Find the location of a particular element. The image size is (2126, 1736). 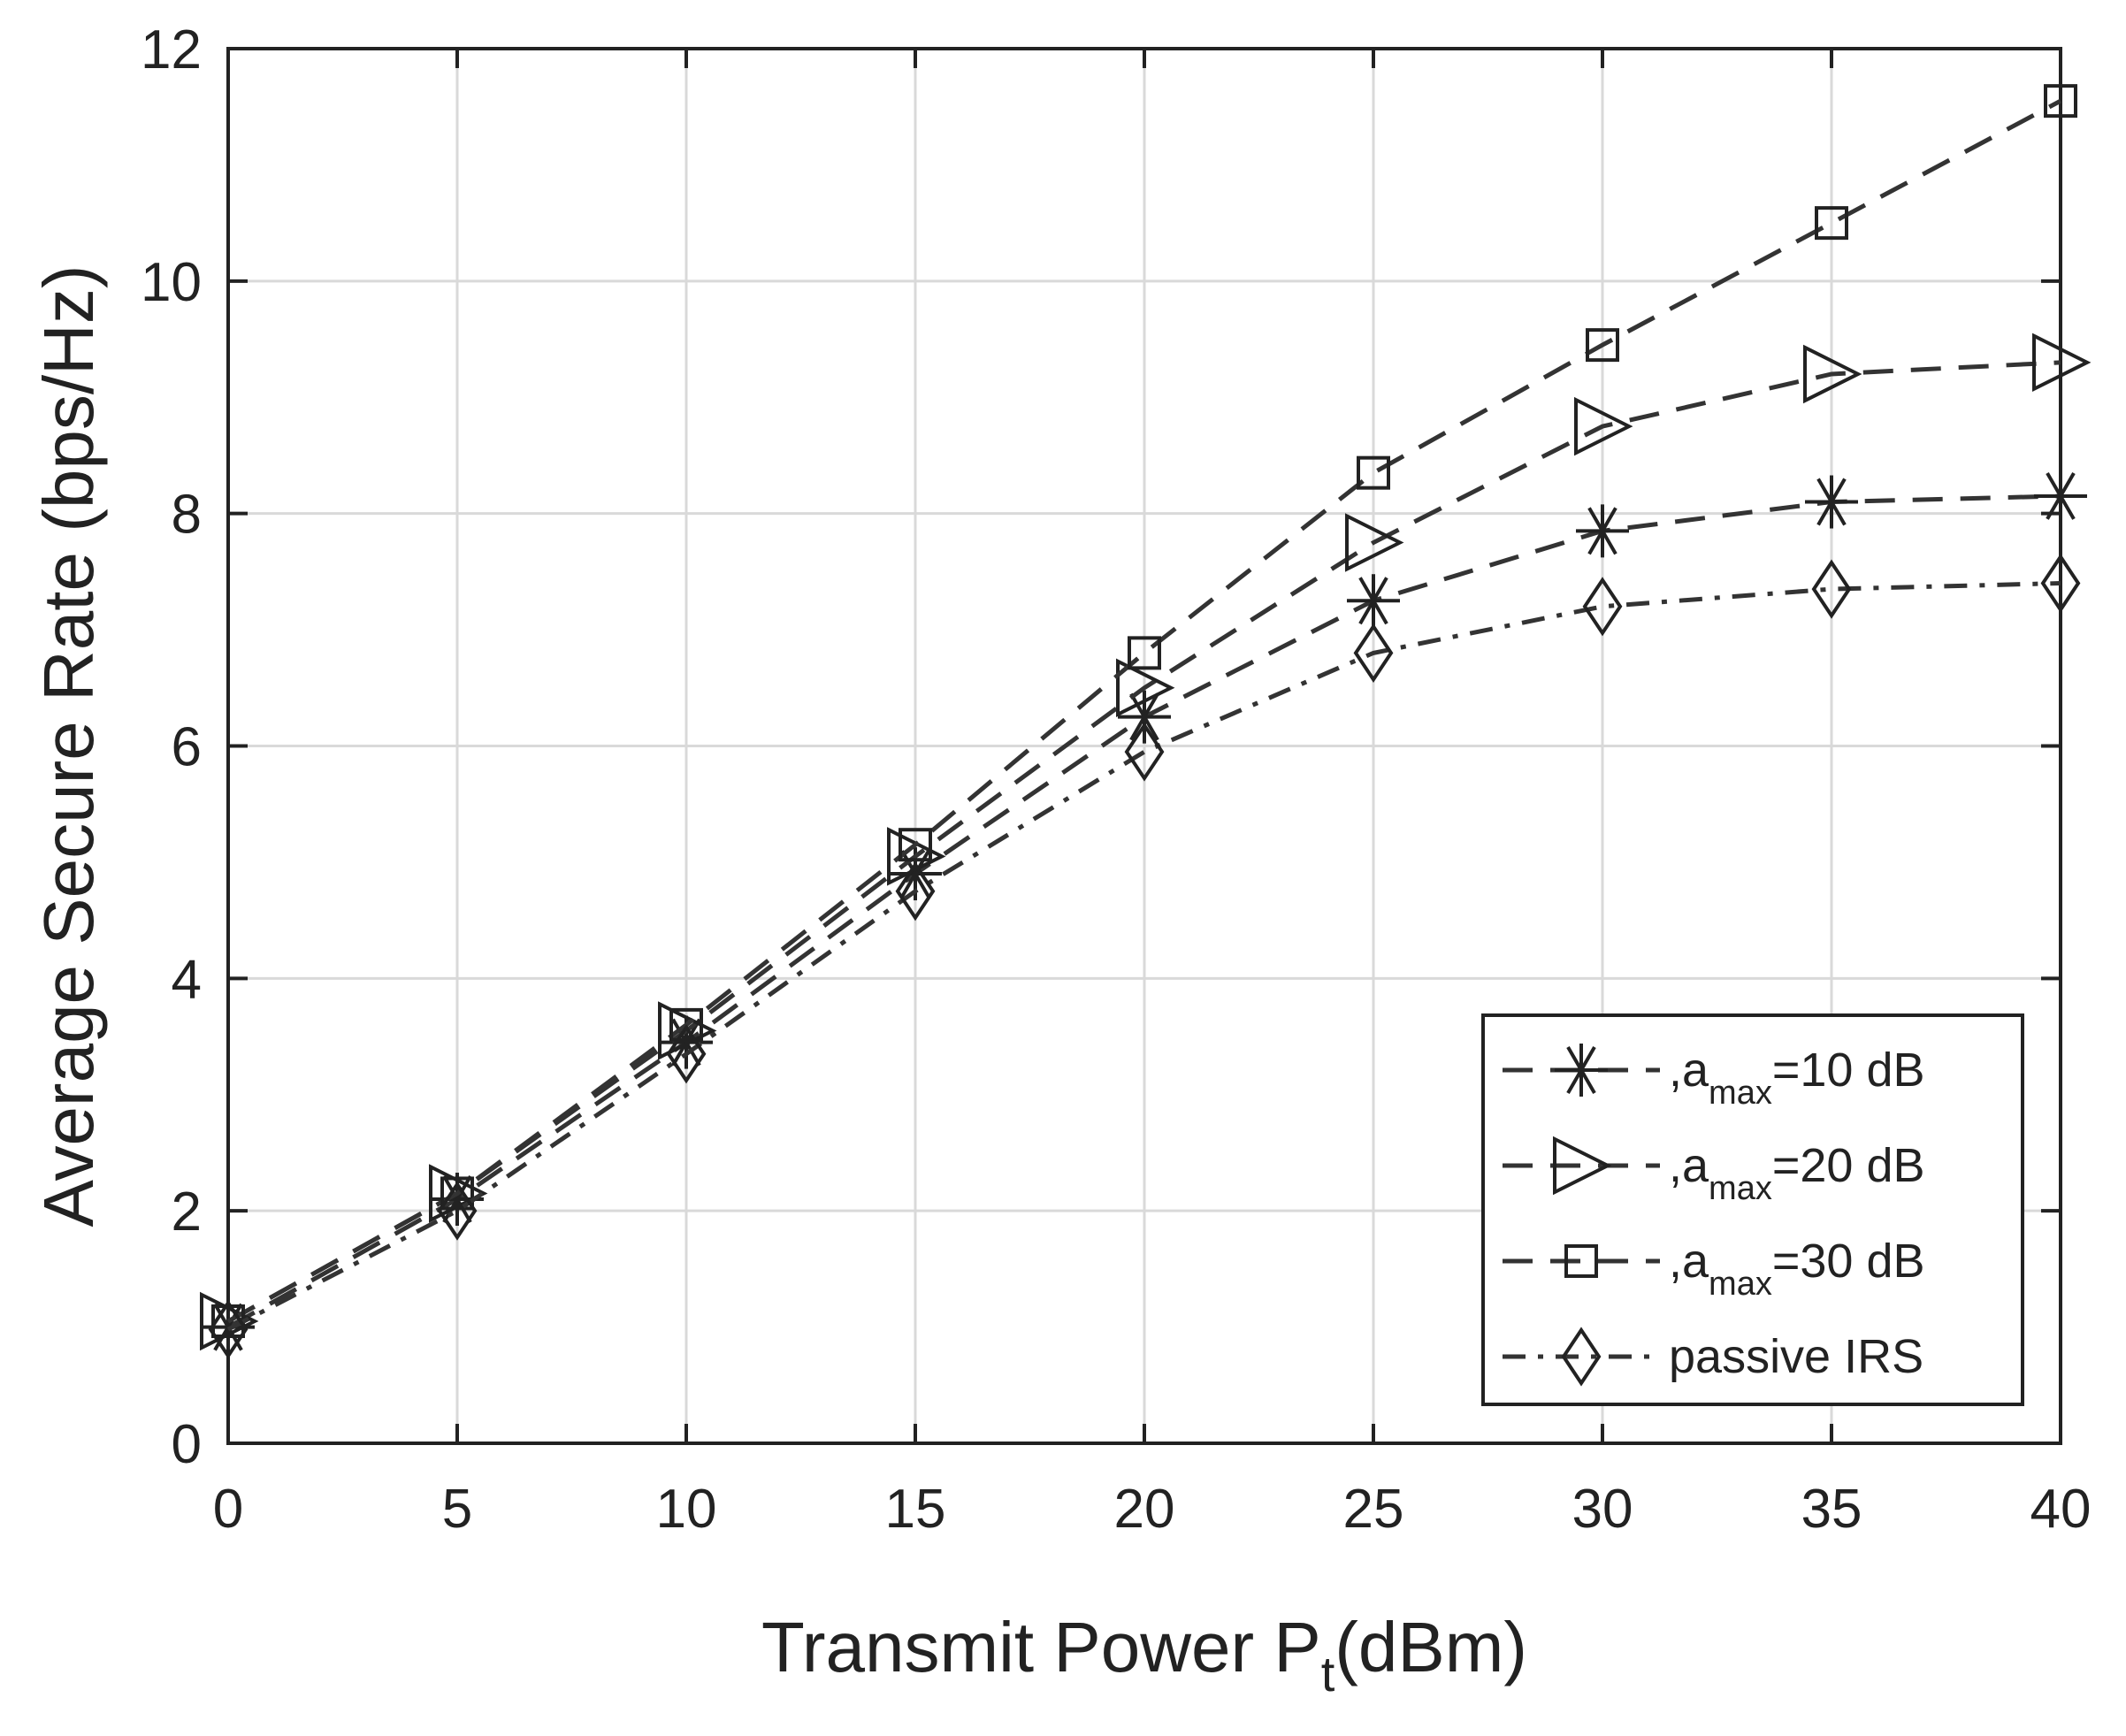

y-axis-label: Average Secure Rate (bps/Hz) is located at coordinates (68, 746).